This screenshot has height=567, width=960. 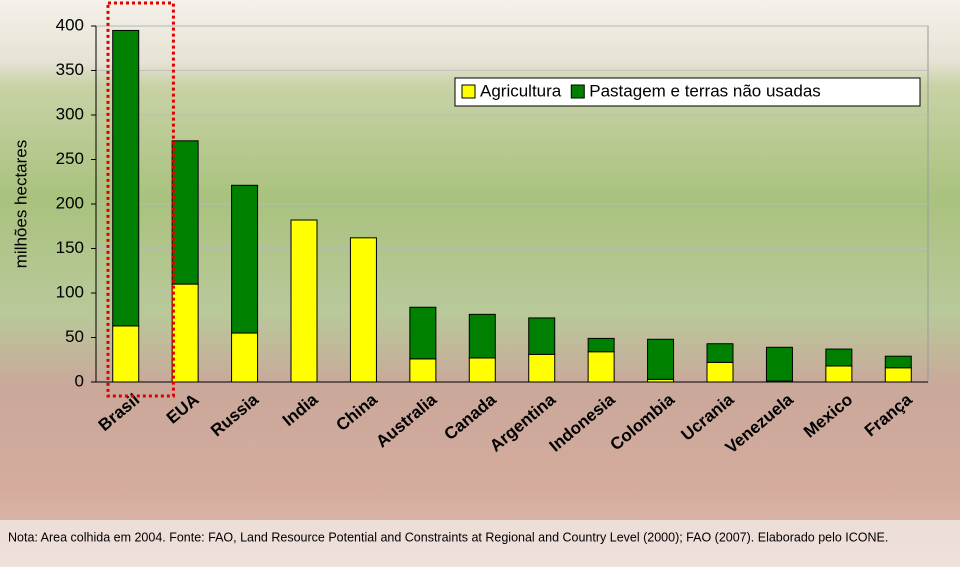 What do you see at coordinates (70, 202) in the screenshot?
I see `y-tick-label: 200` at bounding box center [70, 202].